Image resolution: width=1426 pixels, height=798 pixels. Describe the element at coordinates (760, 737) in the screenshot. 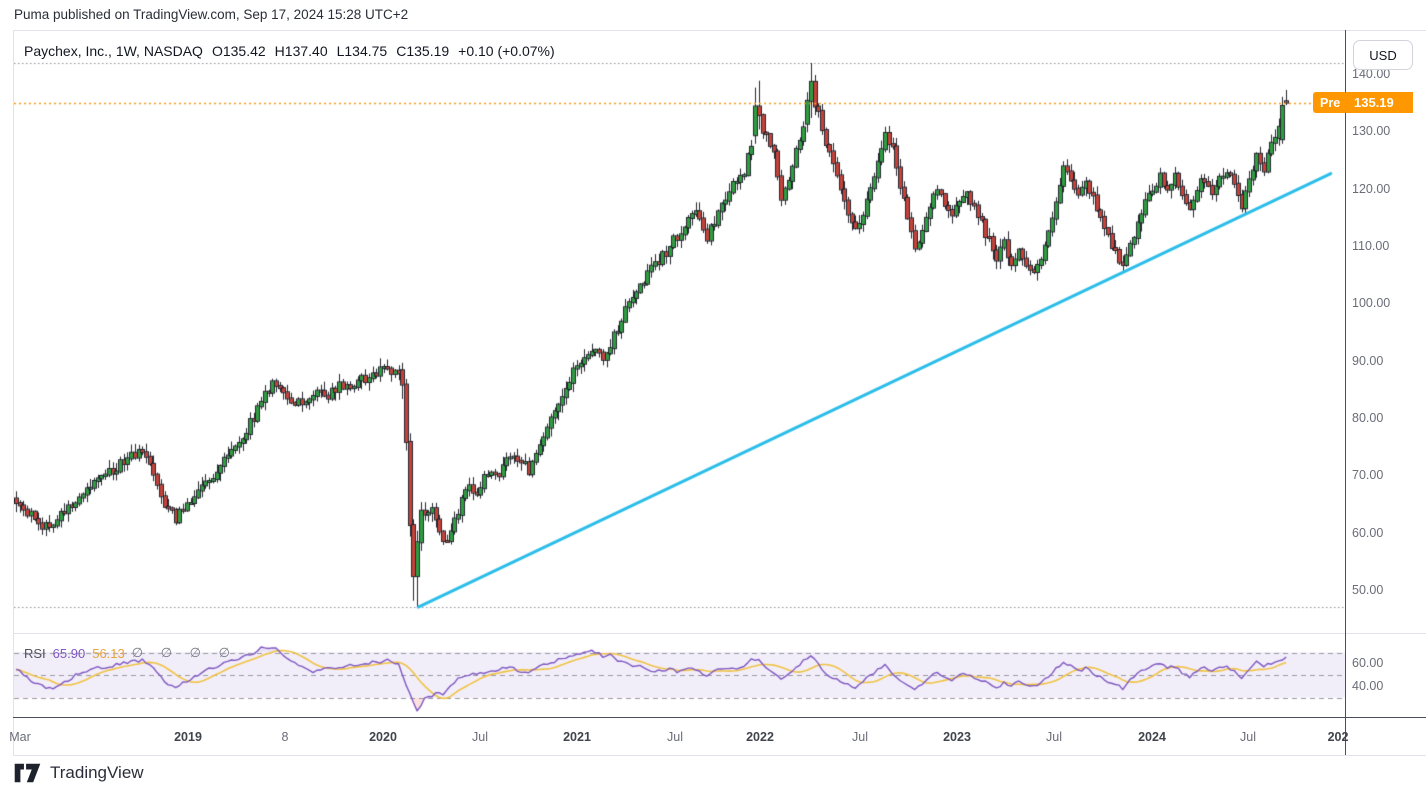

I see `time-axis-label: 2022` at that location.